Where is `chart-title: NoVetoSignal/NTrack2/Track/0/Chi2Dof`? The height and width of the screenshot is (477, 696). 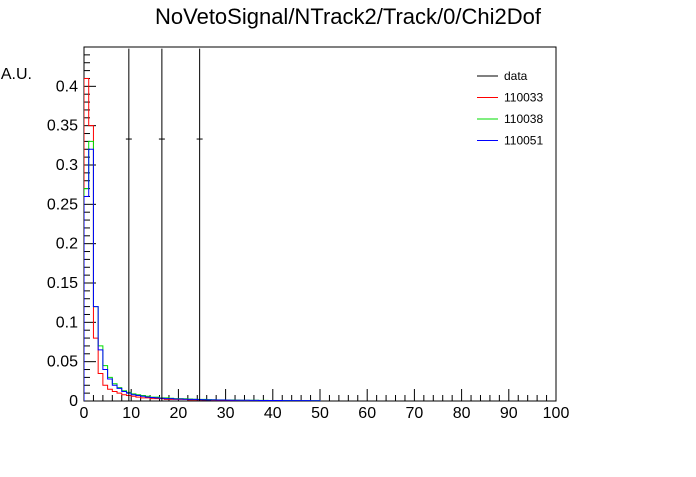
chart-title: NoVetoSignal/NTrack2/Track/0/Chi2Dof is located at coordinates (348, 16).